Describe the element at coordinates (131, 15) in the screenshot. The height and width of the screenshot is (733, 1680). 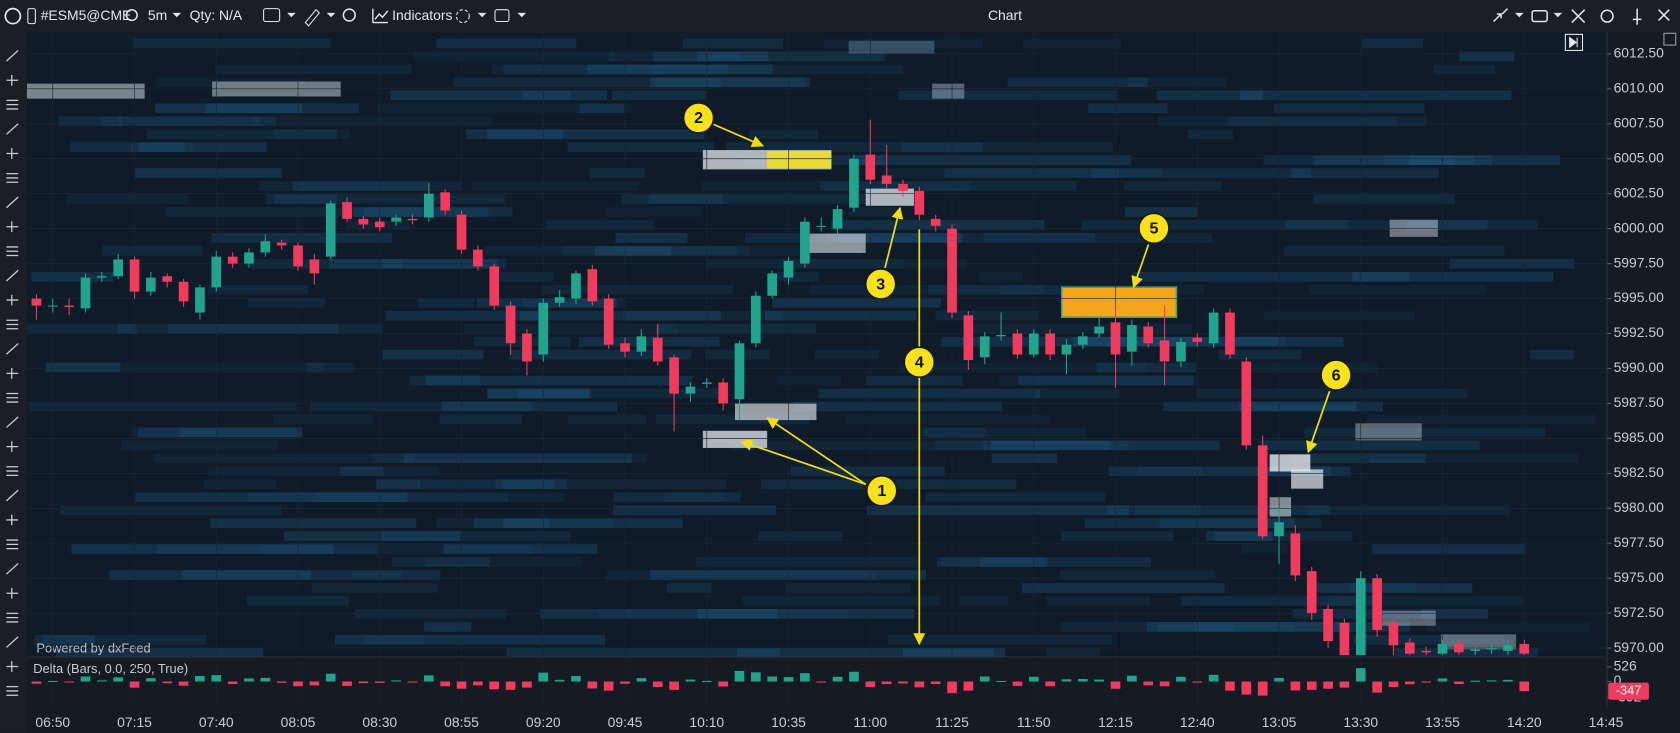
I see `search-icon` at that location.